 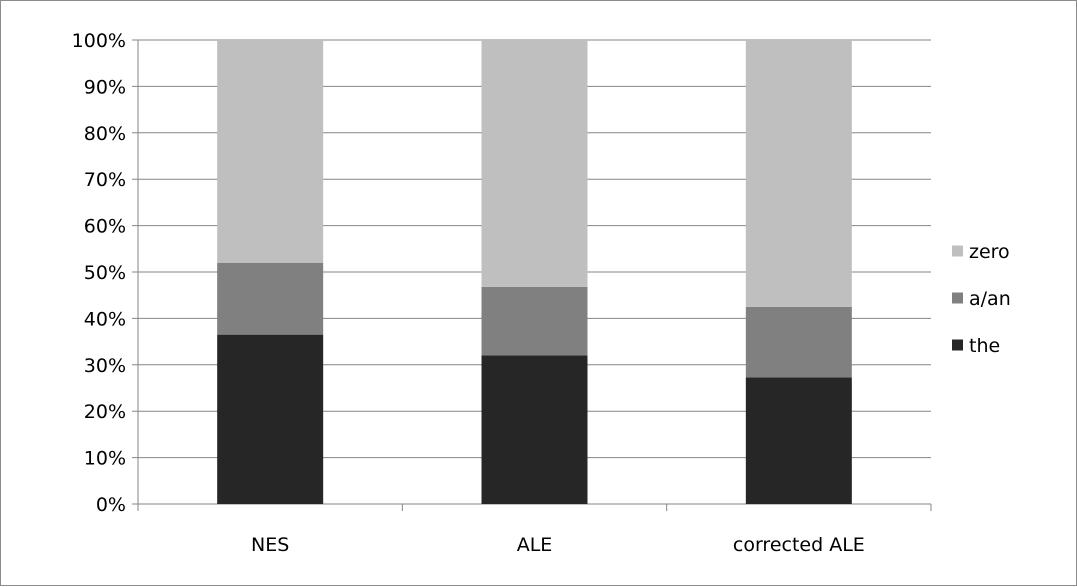 What do you see at coordinates (270, 298) in the screenshot?
I see `bar-a-an-nes` at bounding box center [270, 298].